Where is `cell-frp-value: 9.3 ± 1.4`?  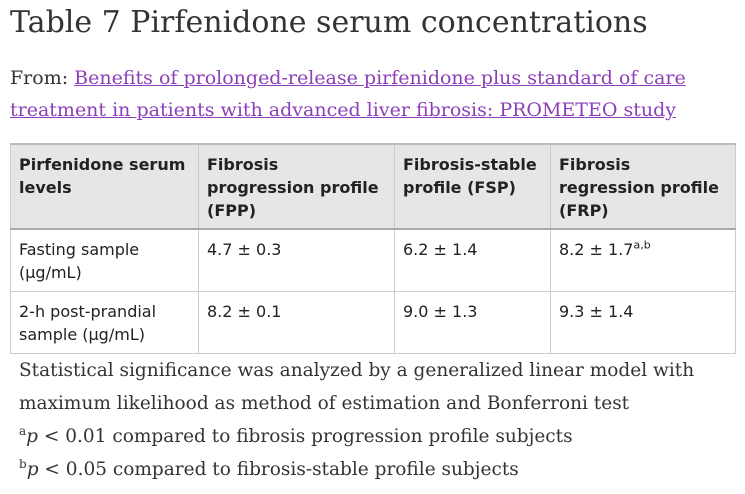 cell-frp-value: 9.3 ± 1.4 is located at coordinates (596, 311).